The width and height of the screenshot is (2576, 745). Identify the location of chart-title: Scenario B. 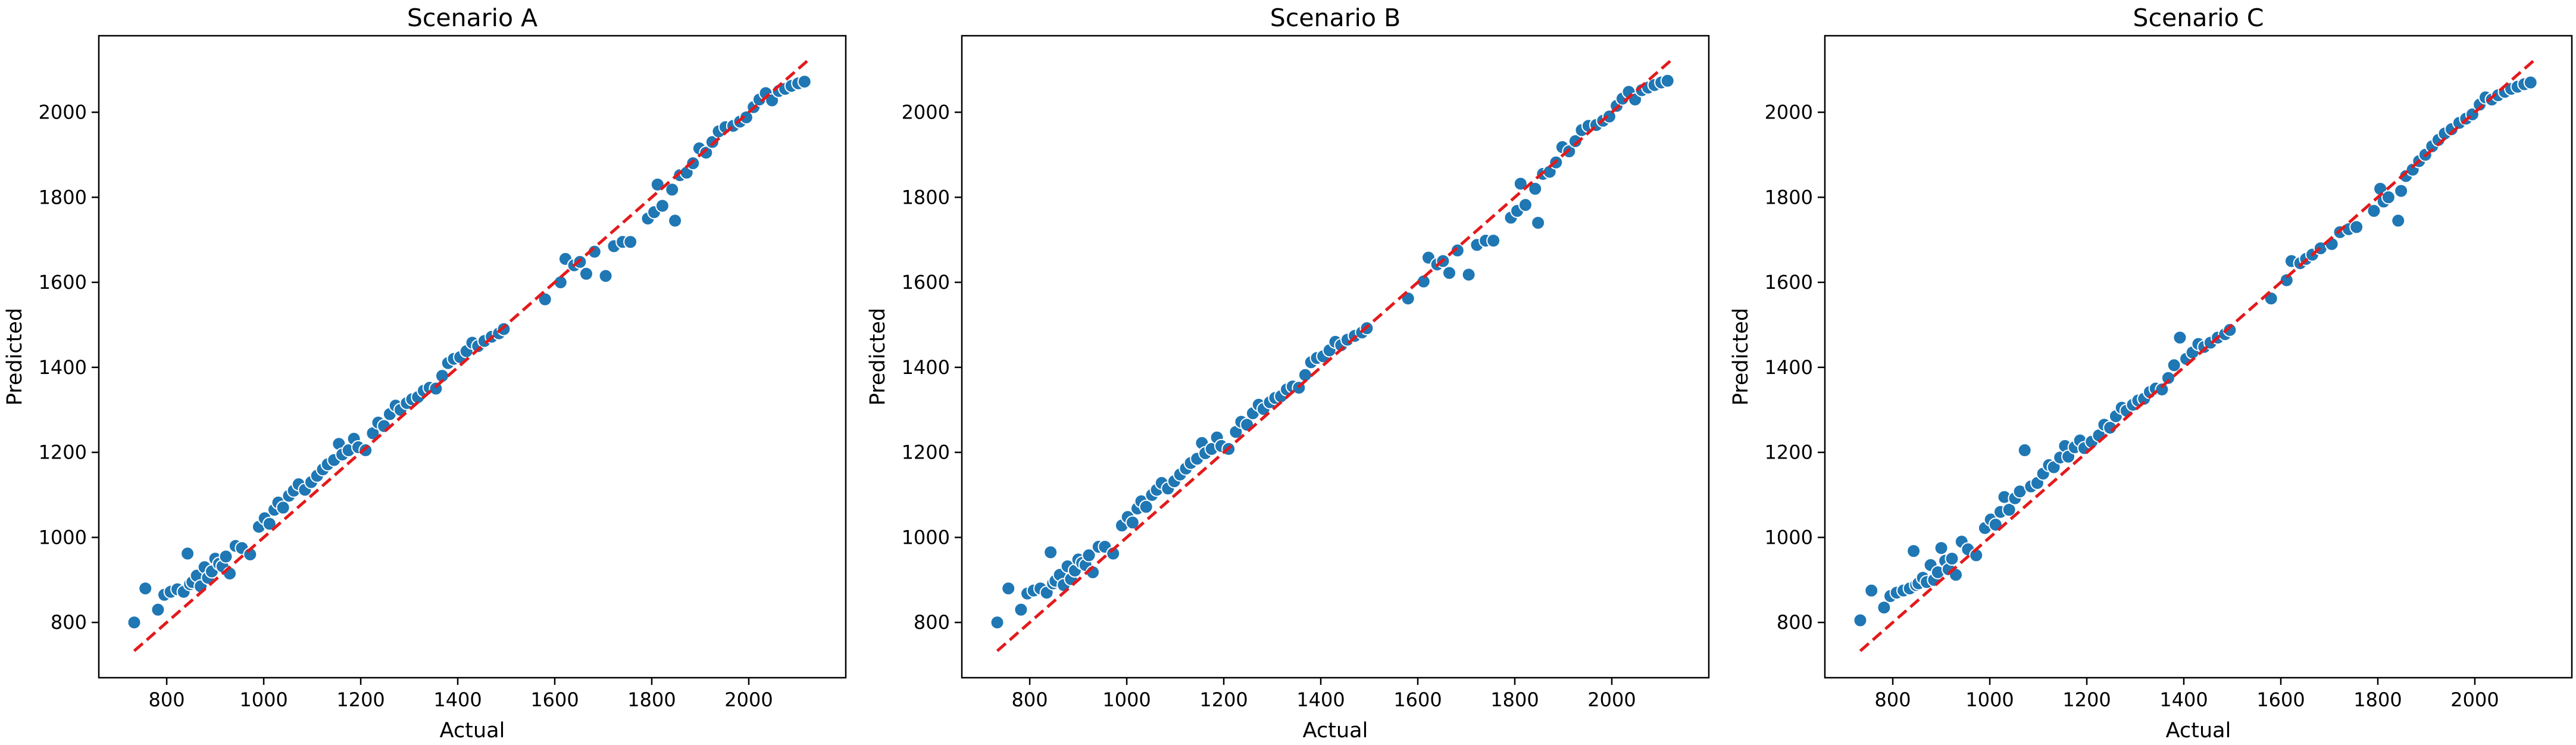
(1335, 18).